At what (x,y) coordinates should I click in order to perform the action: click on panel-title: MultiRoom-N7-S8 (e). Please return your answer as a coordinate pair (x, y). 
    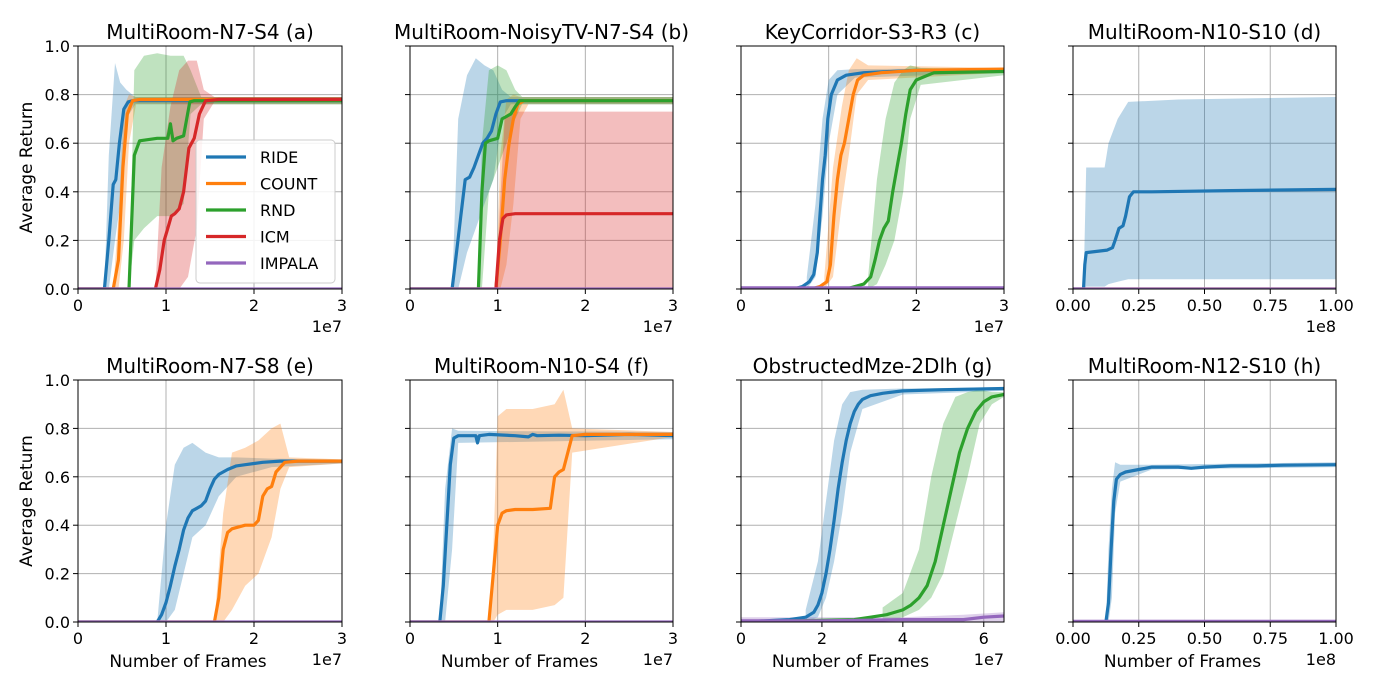
    Looking at the image, I should click on (210, 366).